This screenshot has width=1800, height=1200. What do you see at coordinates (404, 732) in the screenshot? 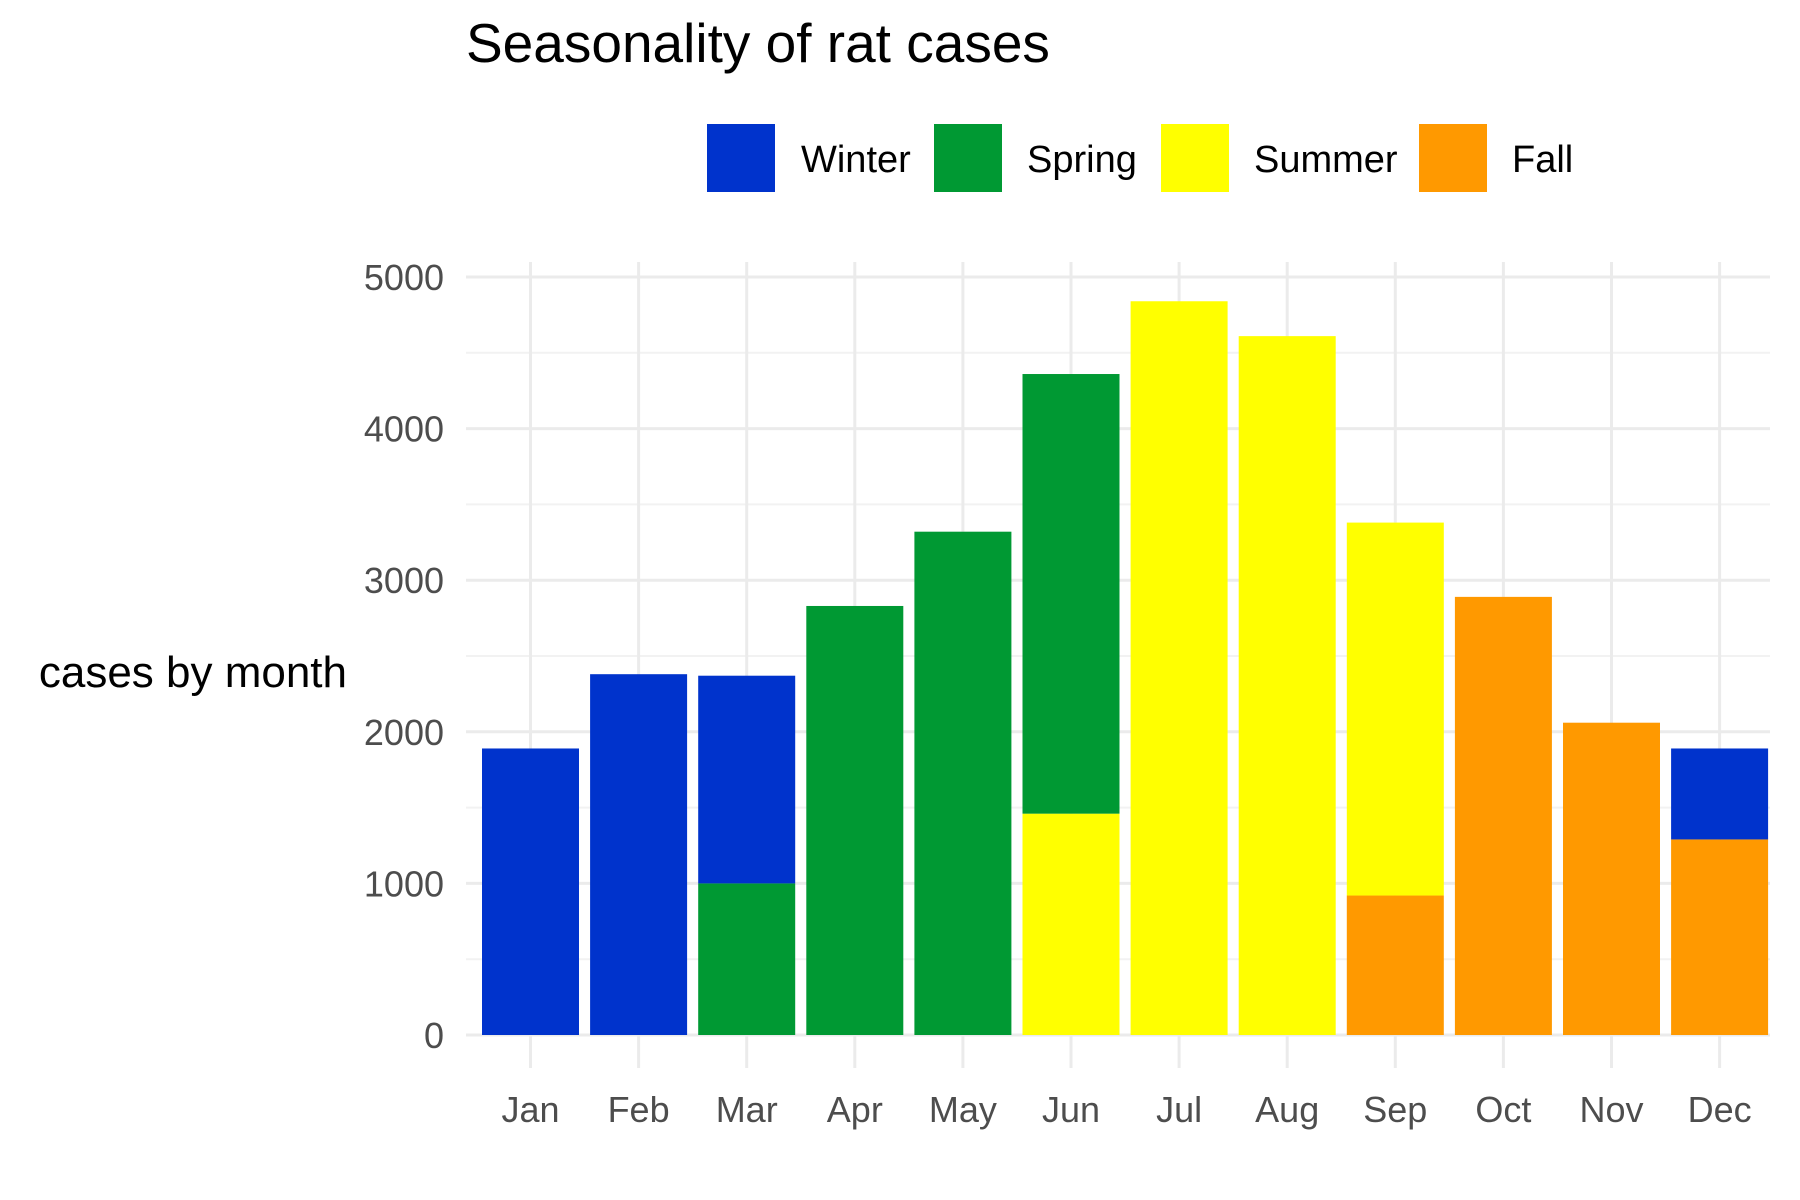
I see `y-tick-label-2000: 2000` at bounding box center [404, 732].